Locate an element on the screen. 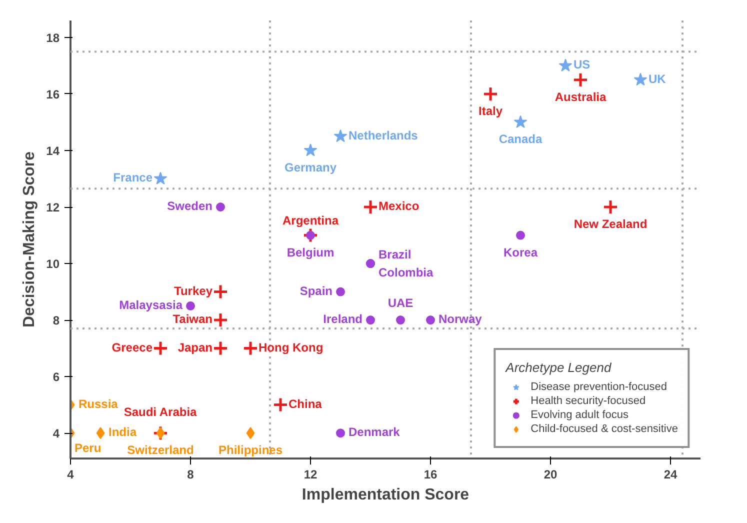 Image resolution: width=747 pixels, height=523 pixels. annotation: Ireland is located at coordinates (343, 319).